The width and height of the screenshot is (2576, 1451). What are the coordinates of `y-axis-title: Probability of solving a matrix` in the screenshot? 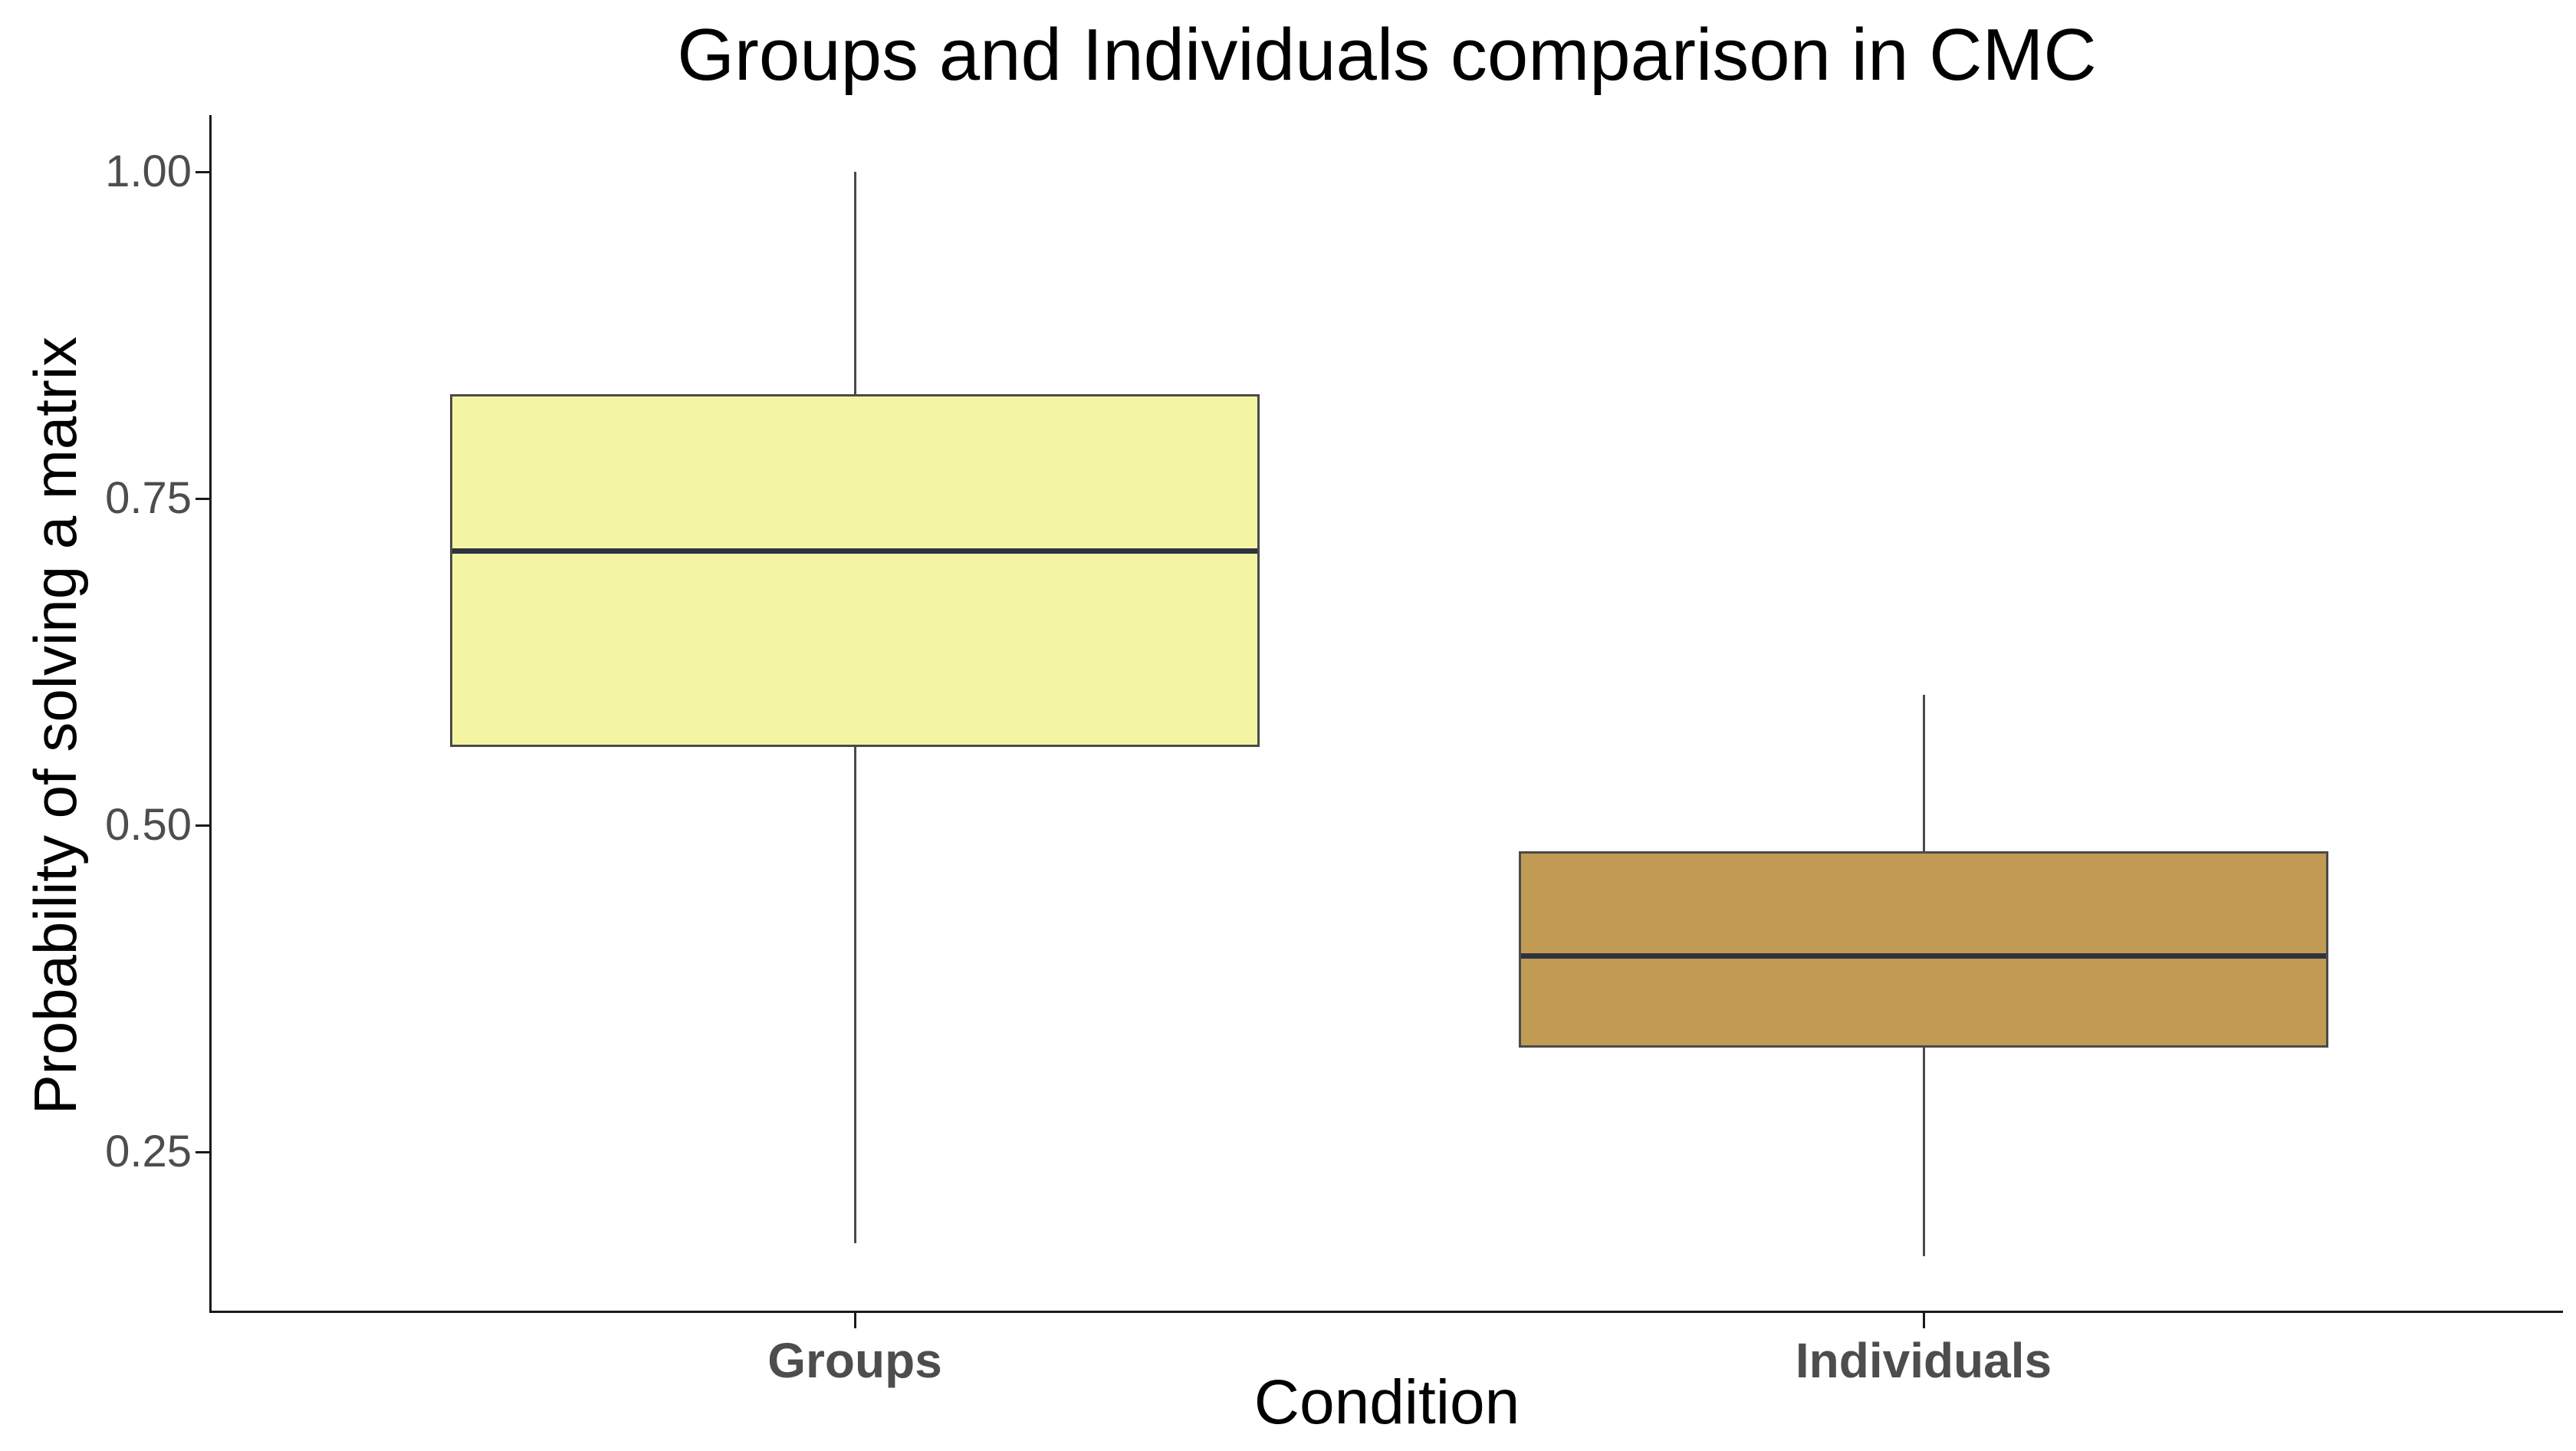 It's located at (55, 725).